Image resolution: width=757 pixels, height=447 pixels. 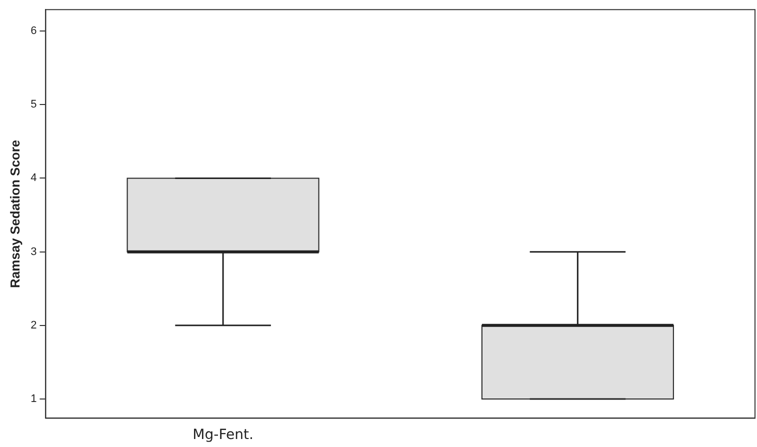 I want to click on y-tick-label: 4, so click(x=33, y=178).